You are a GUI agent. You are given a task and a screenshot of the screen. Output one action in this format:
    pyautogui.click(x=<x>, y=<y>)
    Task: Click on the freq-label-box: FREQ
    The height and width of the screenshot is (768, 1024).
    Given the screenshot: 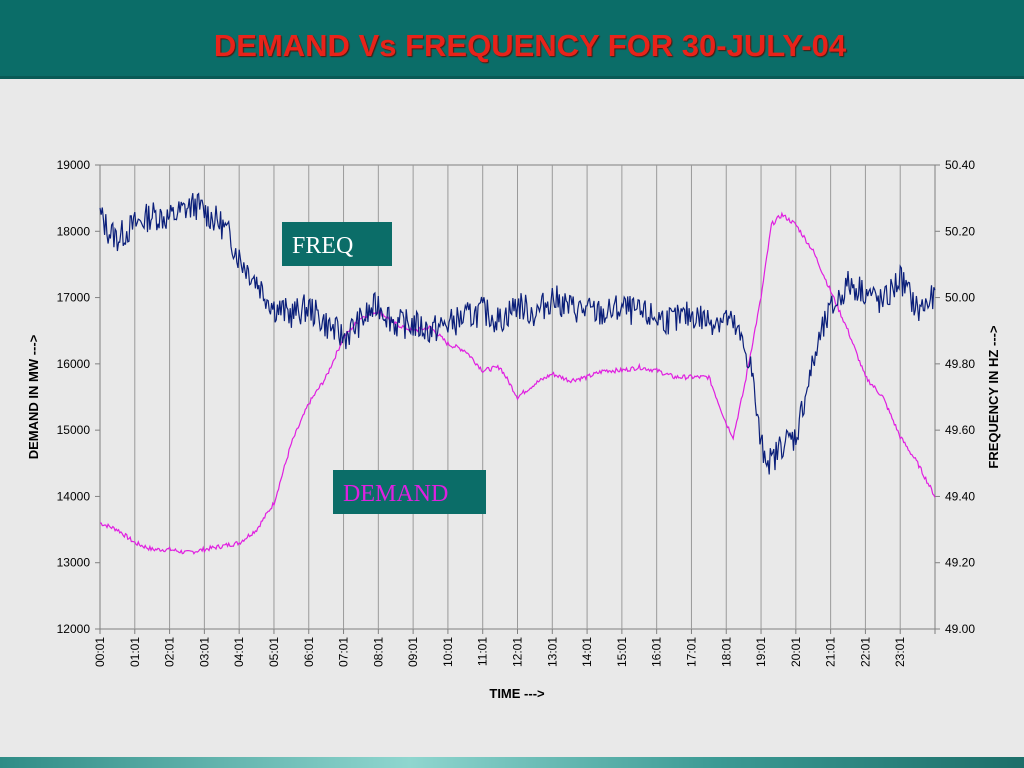 What is the action you would take?
    pyautogui.click(x=337, y=244)
    